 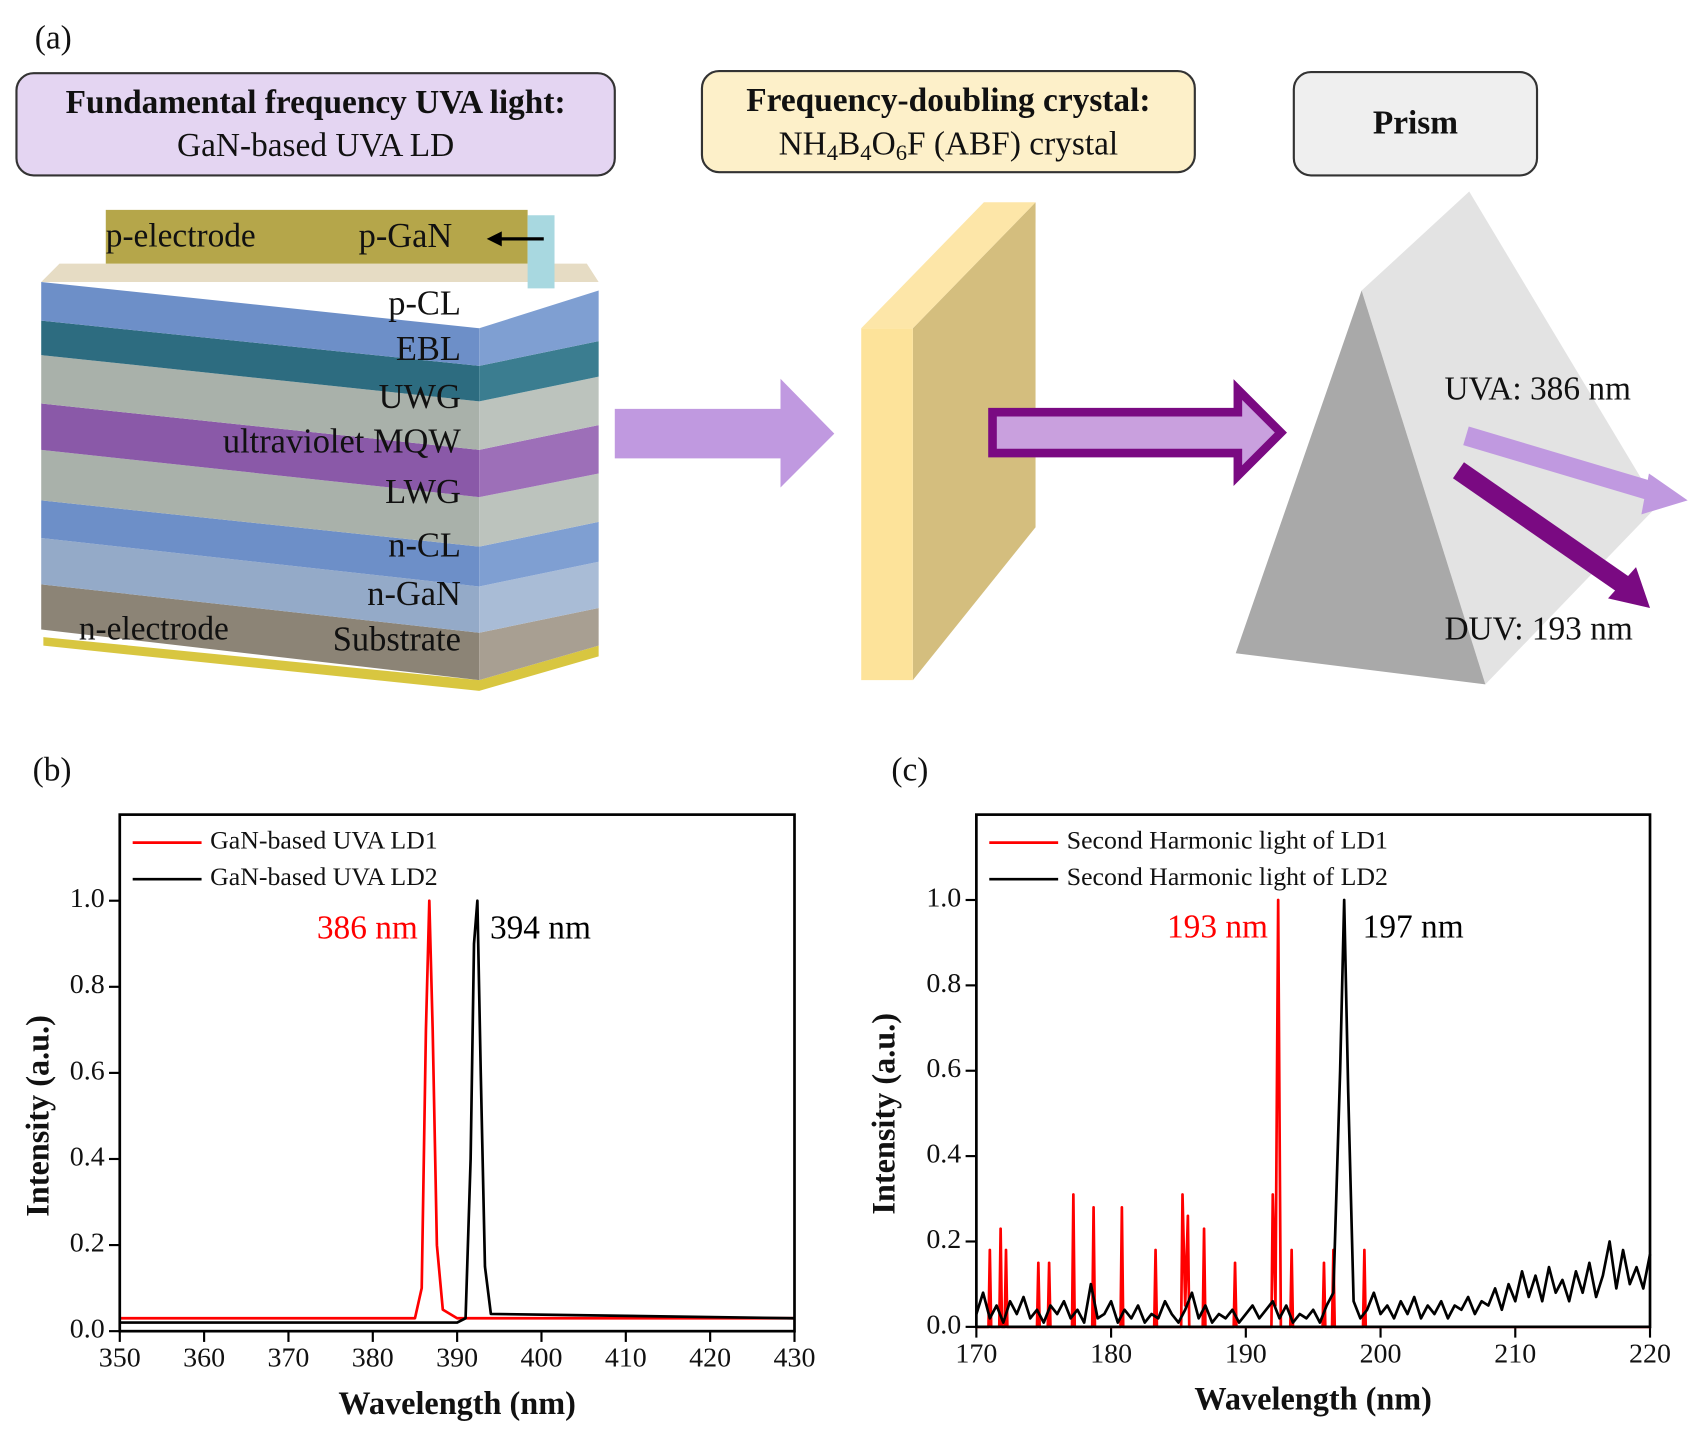 What do you see at coordinates (1217, 926) in the screenshot?
I see `annotation: 193 nm` at bounding box center [1217, 926].